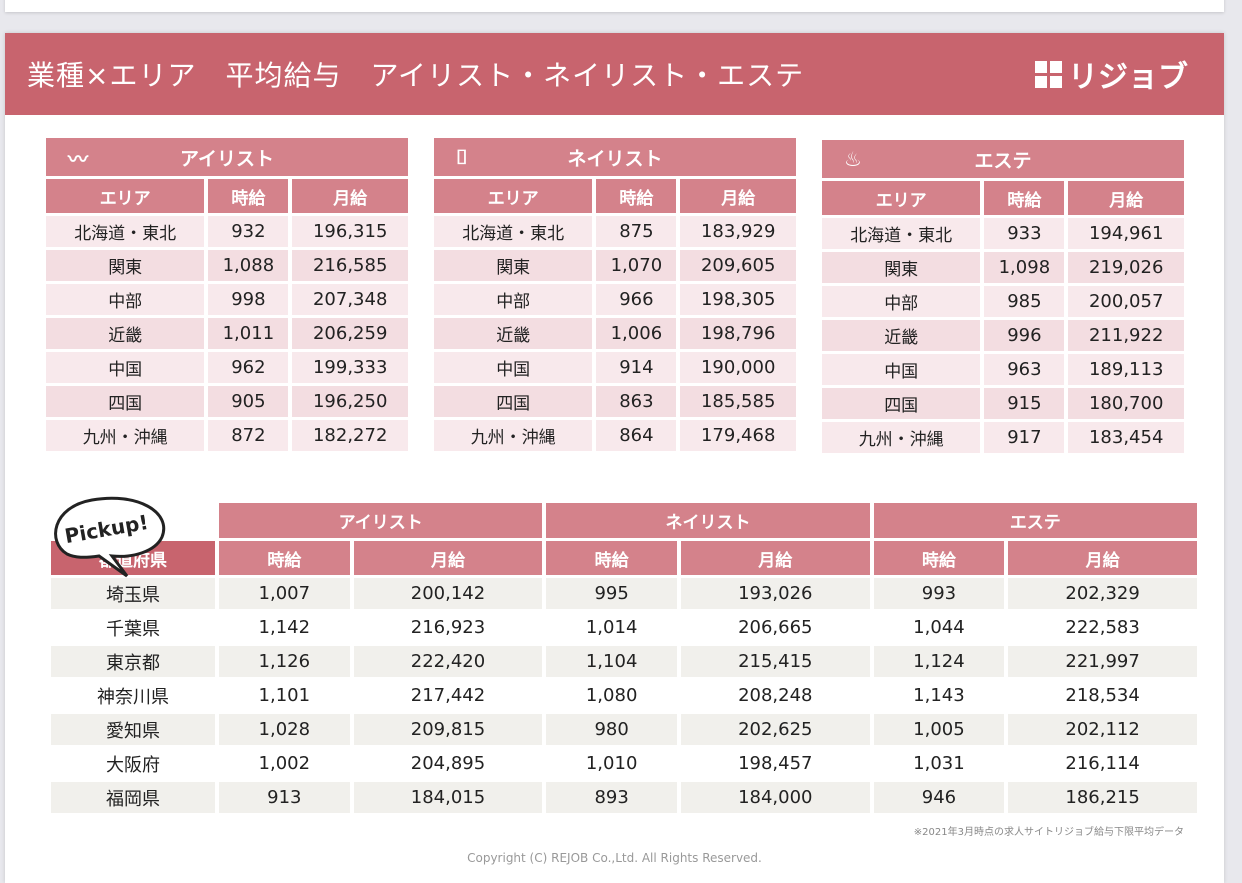 The height and width of the screenshot is (883, 1242). Describe the element at coordinates (284, 763) in the screenshot. I see `table-cell: 1,002` at that location.